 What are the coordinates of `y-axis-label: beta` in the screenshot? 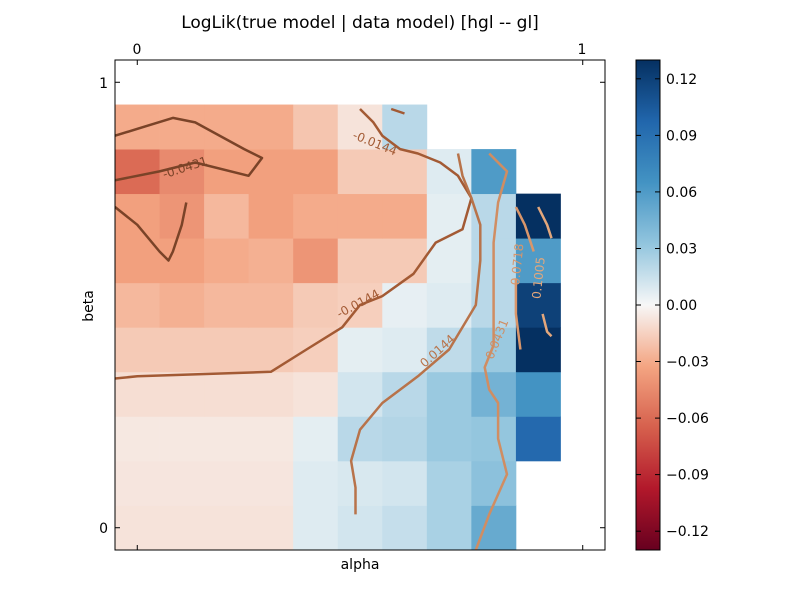 It's located at (89, 306).